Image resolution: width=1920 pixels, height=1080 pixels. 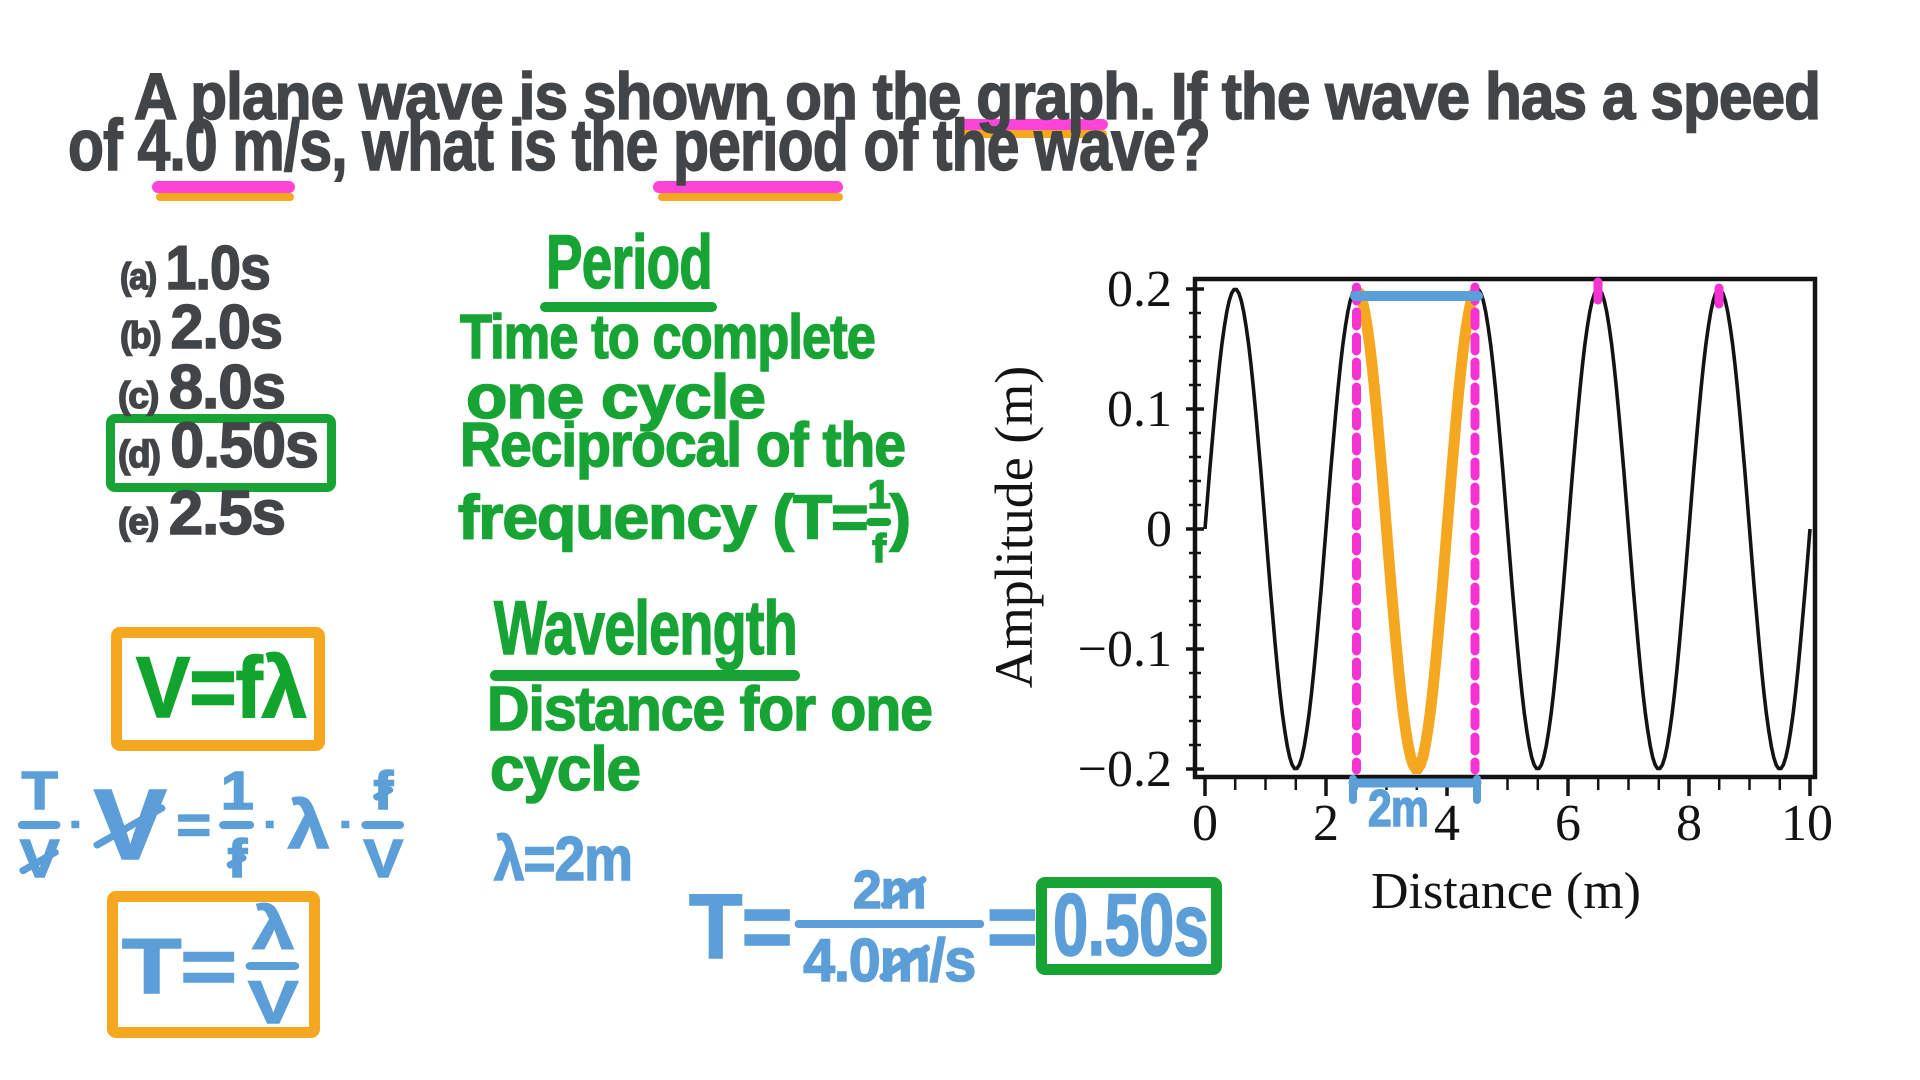 I want to click on svg-text: 4, so click(x=1447, y=823).